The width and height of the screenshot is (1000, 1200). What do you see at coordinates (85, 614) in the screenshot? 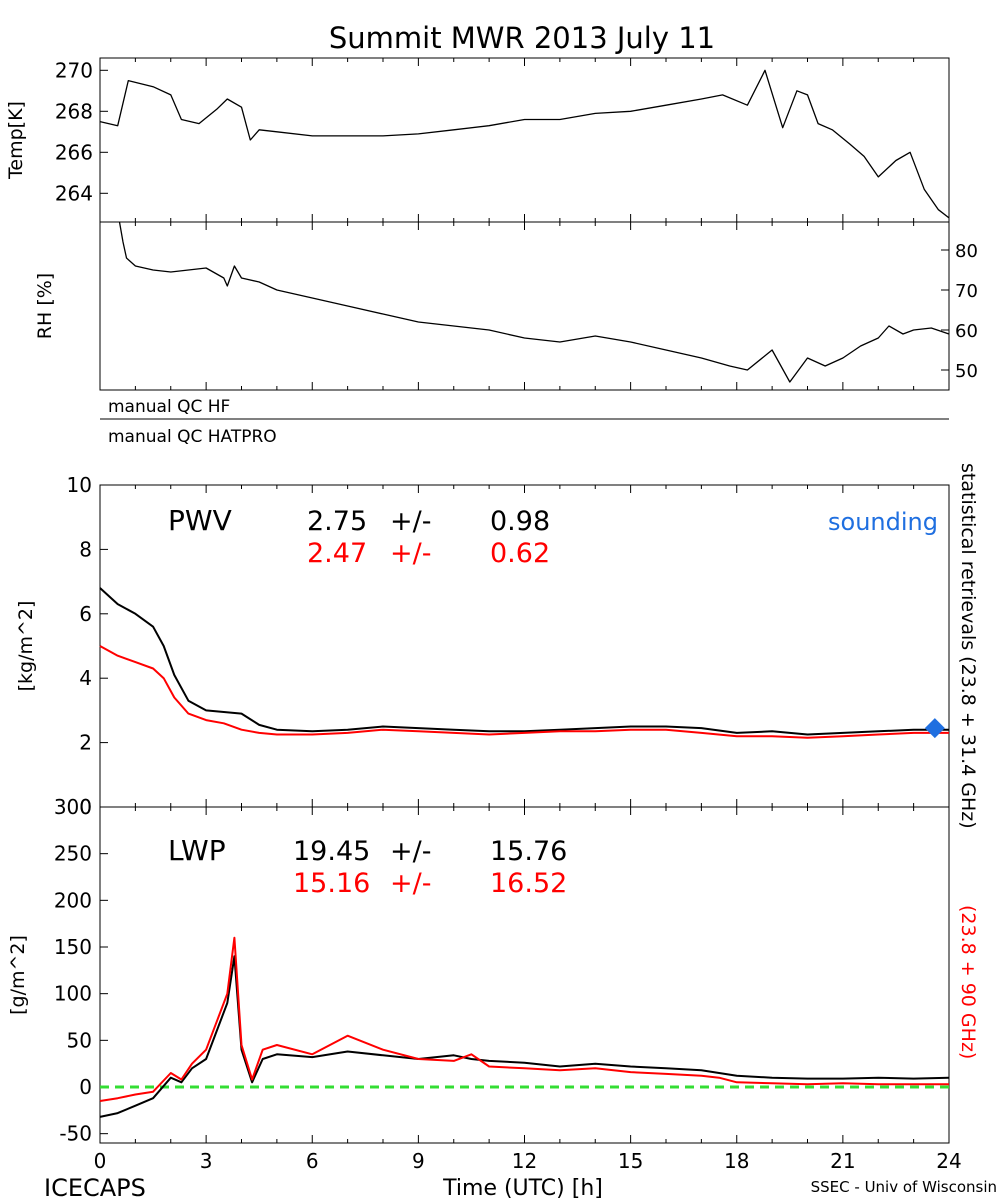
I see `pwv-ytick-label: 6` at bounding box center [85, 614].